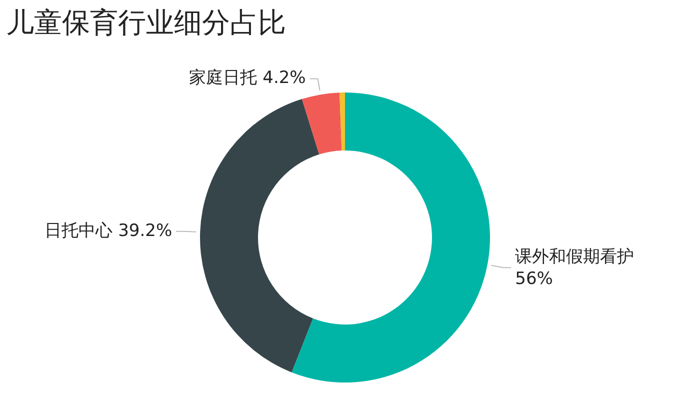 The height and width of the screenshot is (405, 690). What do you see at coordinates (247, 78) in the screenshot?
I see `slice-label: 家庭日托 4.2%` at bounding box center [247, 78].